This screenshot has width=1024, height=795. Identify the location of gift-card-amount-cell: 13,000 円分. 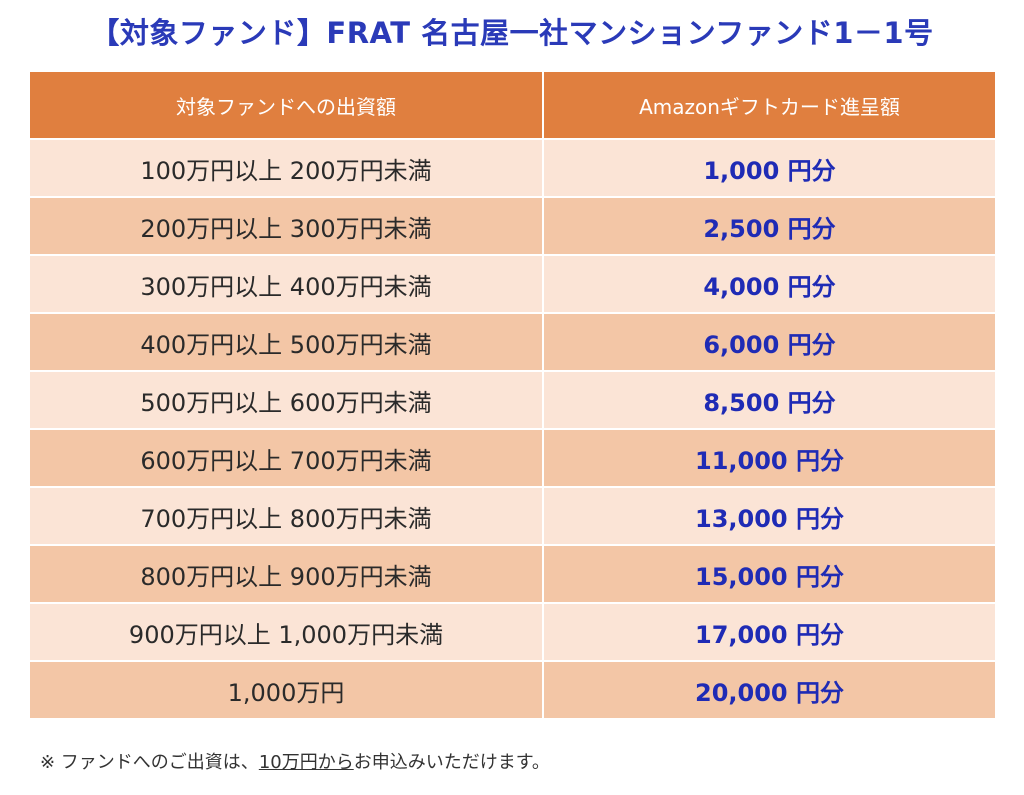
(769, 516).